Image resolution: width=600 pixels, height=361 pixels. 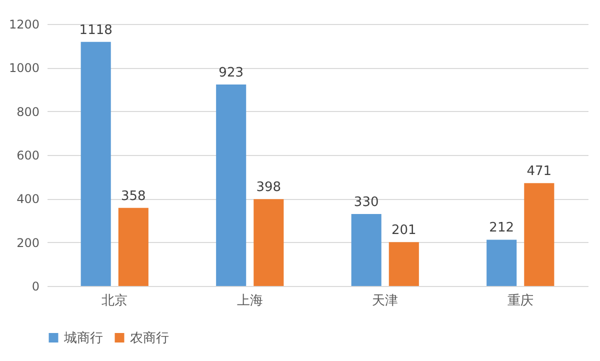 What do you see at coordinates (24, 68) in the screenshot?
I see `y-tick-label: 1000` at bounding box center [24, 68].